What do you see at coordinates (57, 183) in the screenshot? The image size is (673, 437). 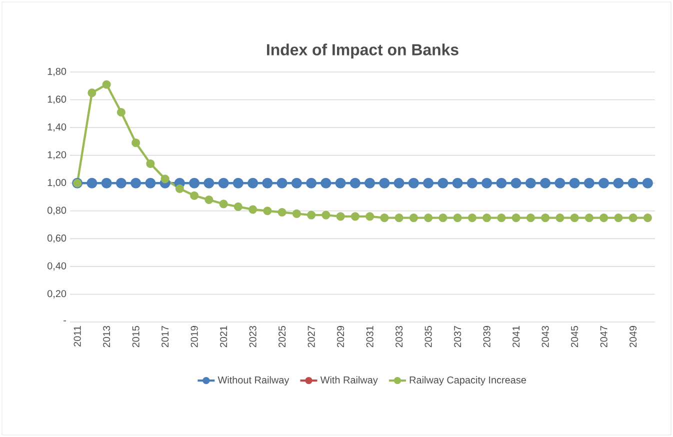 I see `y-tick-label: 1,00` at bounding box center [57, 183].